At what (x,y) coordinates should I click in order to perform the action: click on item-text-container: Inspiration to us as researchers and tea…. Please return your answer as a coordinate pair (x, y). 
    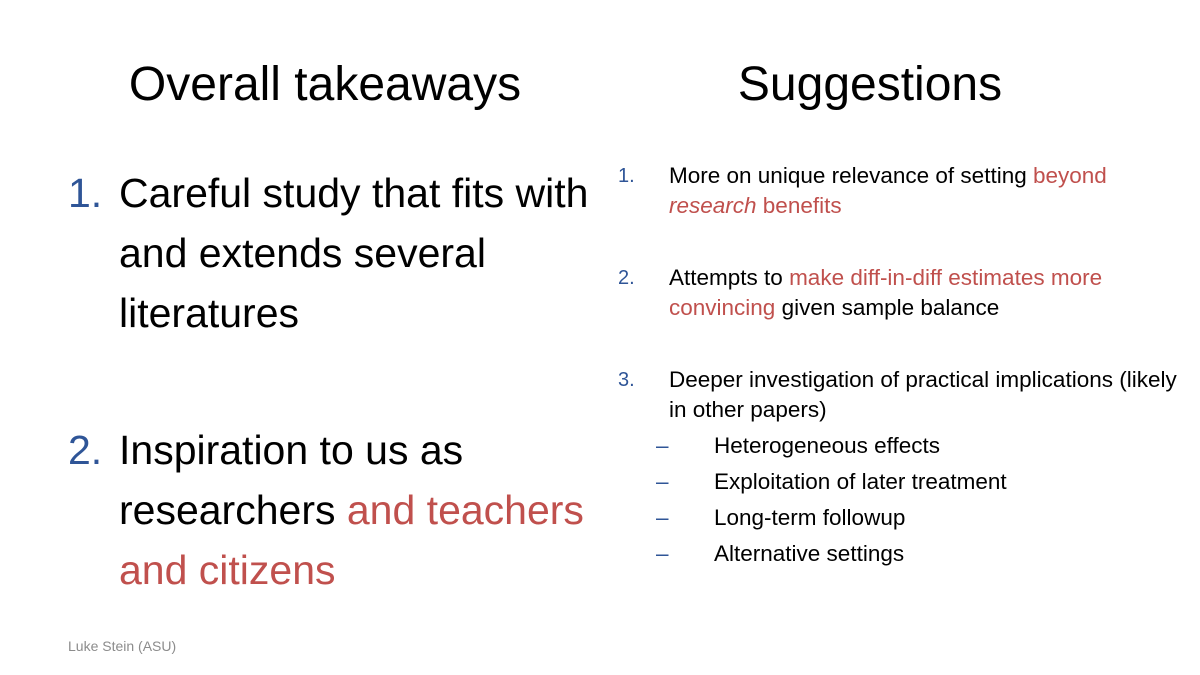
    Looking at the image, I should click on (358, 510).